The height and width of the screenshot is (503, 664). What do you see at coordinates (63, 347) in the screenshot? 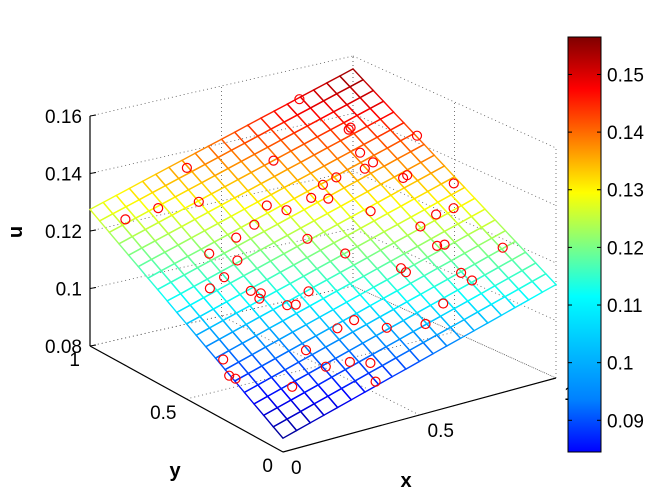
I see `z-tick-label: 0.08` at bounding box center [63, 347].